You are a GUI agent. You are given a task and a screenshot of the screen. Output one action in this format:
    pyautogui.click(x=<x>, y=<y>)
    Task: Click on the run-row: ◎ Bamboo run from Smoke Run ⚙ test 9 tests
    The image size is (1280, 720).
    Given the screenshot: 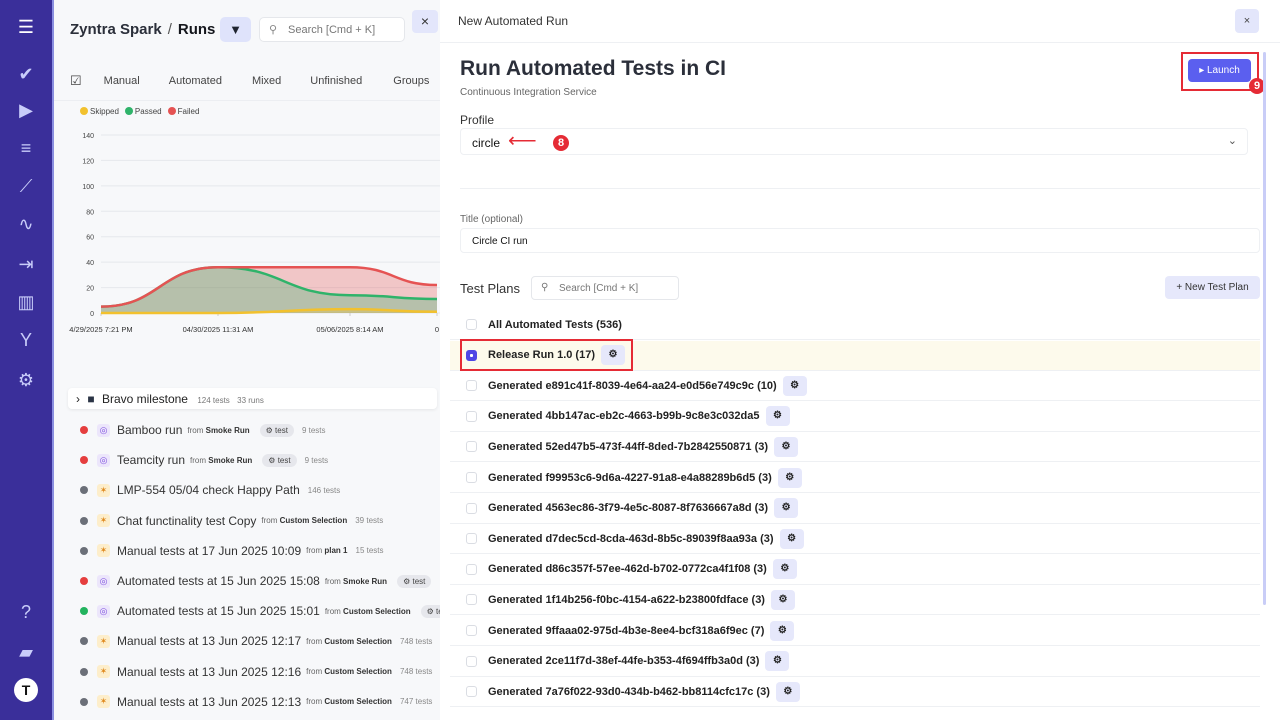 What is the action you would take?
    pyautogui.click(x=203, y=430)
    